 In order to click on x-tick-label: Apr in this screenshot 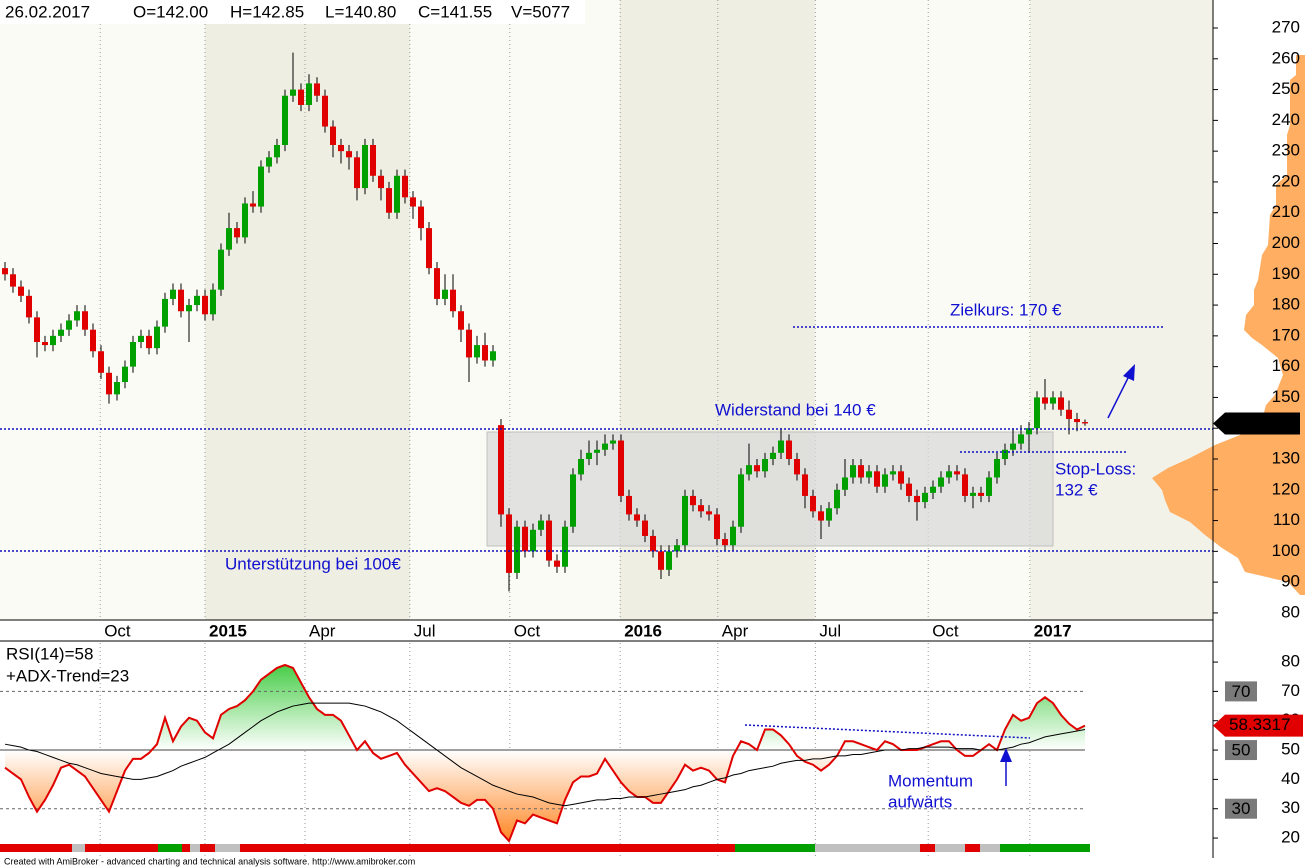, I will do `click(735, 630)`.